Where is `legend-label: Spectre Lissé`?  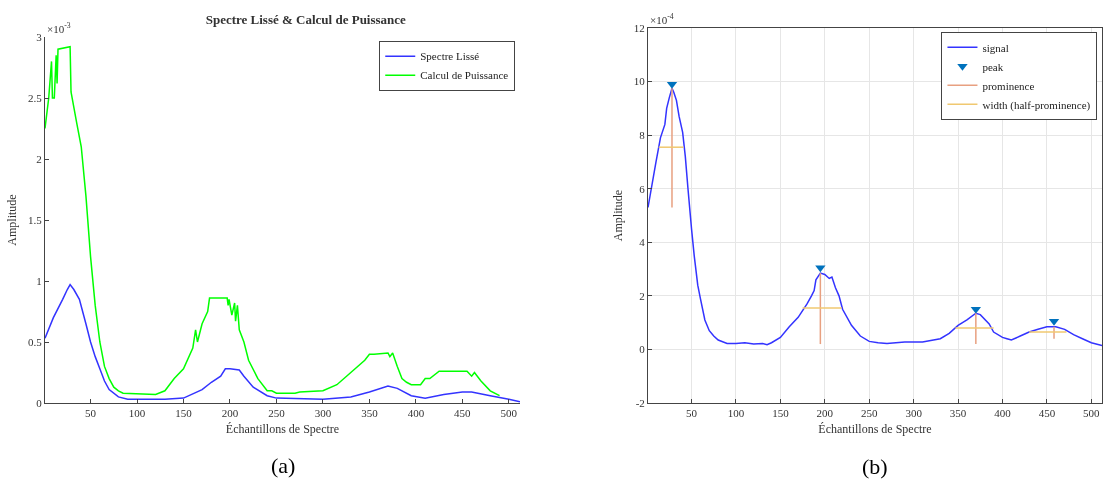
legend-label: Spectre Lissé is located at coordinates (450, 56).